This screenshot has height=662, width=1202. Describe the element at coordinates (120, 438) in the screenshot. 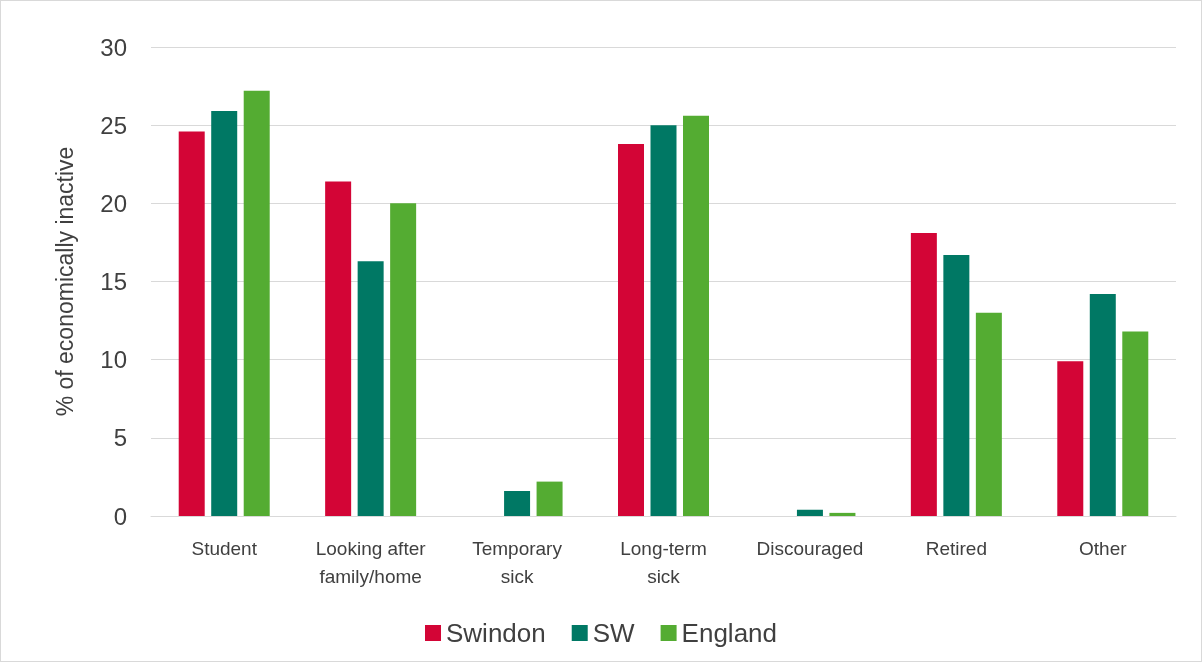

I see `y-tick-label: 5` at that location.